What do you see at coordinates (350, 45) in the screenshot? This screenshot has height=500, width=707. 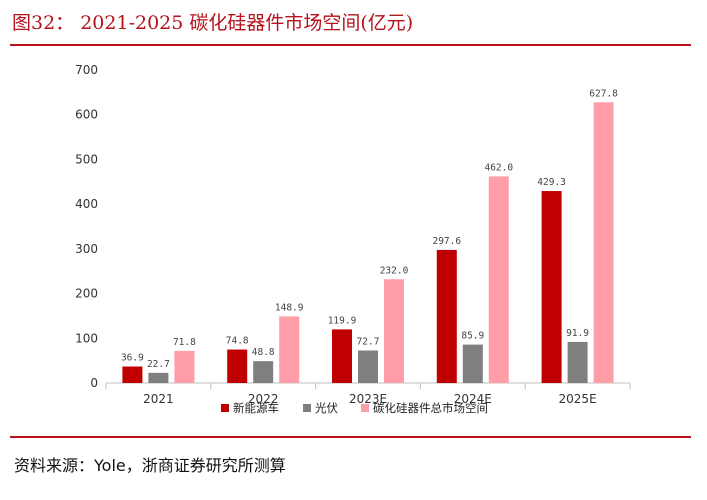 I see `title-divider` at bounding box center [350, 45].